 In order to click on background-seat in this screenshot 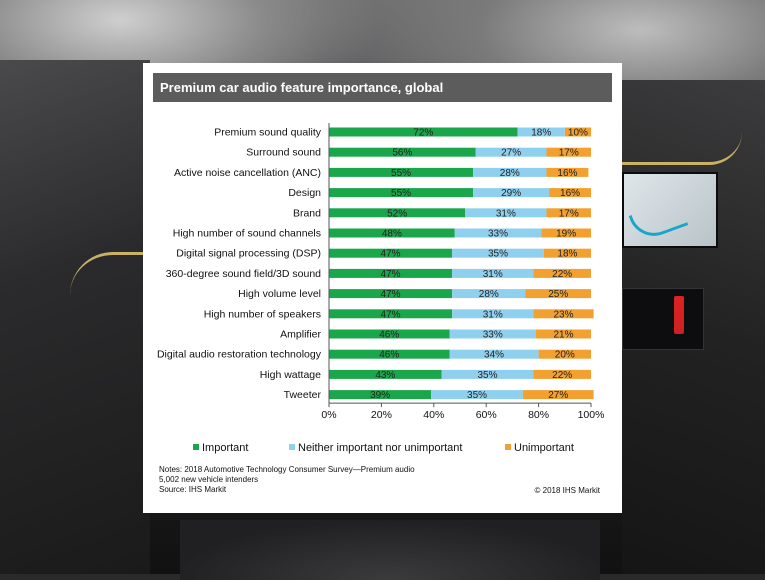, I will do `click(390, 550)`.